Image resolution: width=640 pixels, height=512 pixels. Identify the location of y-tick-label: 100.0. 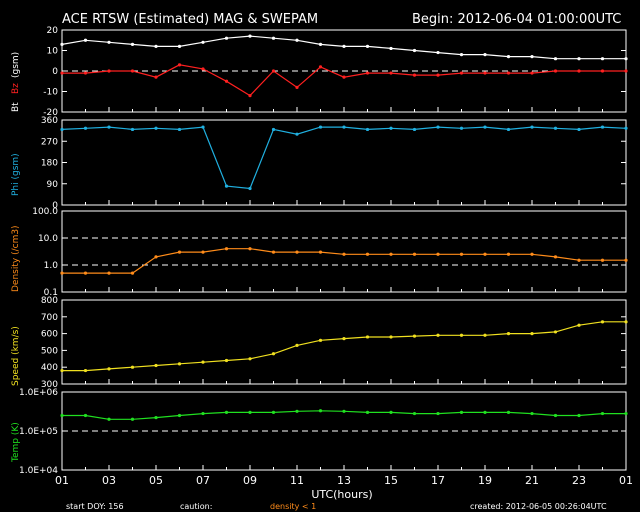
(45, 212).